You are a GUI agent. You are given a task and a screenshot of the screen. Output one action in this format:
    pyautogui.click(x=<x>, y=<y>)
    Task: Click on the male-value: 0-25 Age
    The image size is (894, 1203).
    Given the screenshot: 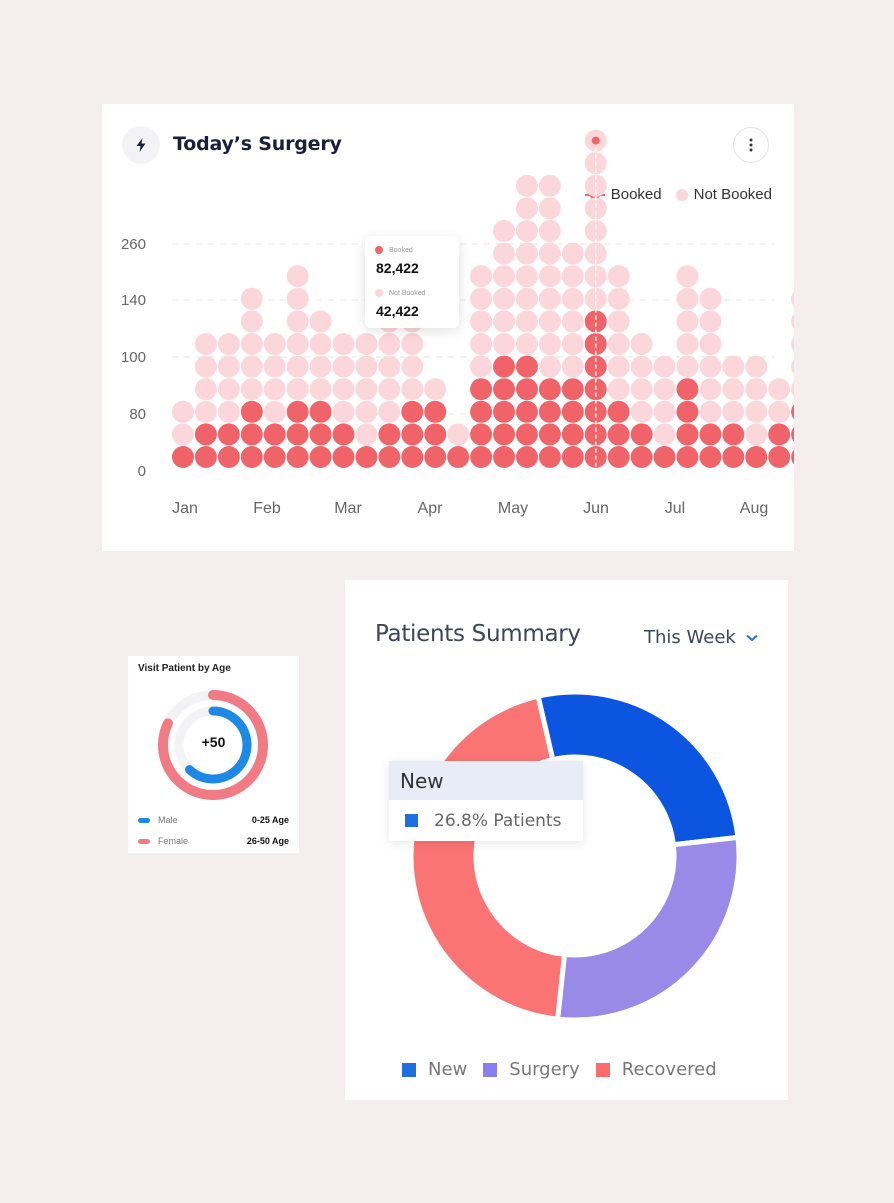 What is the action you would take?
    pyautogui.click(x=270, y=820)
    